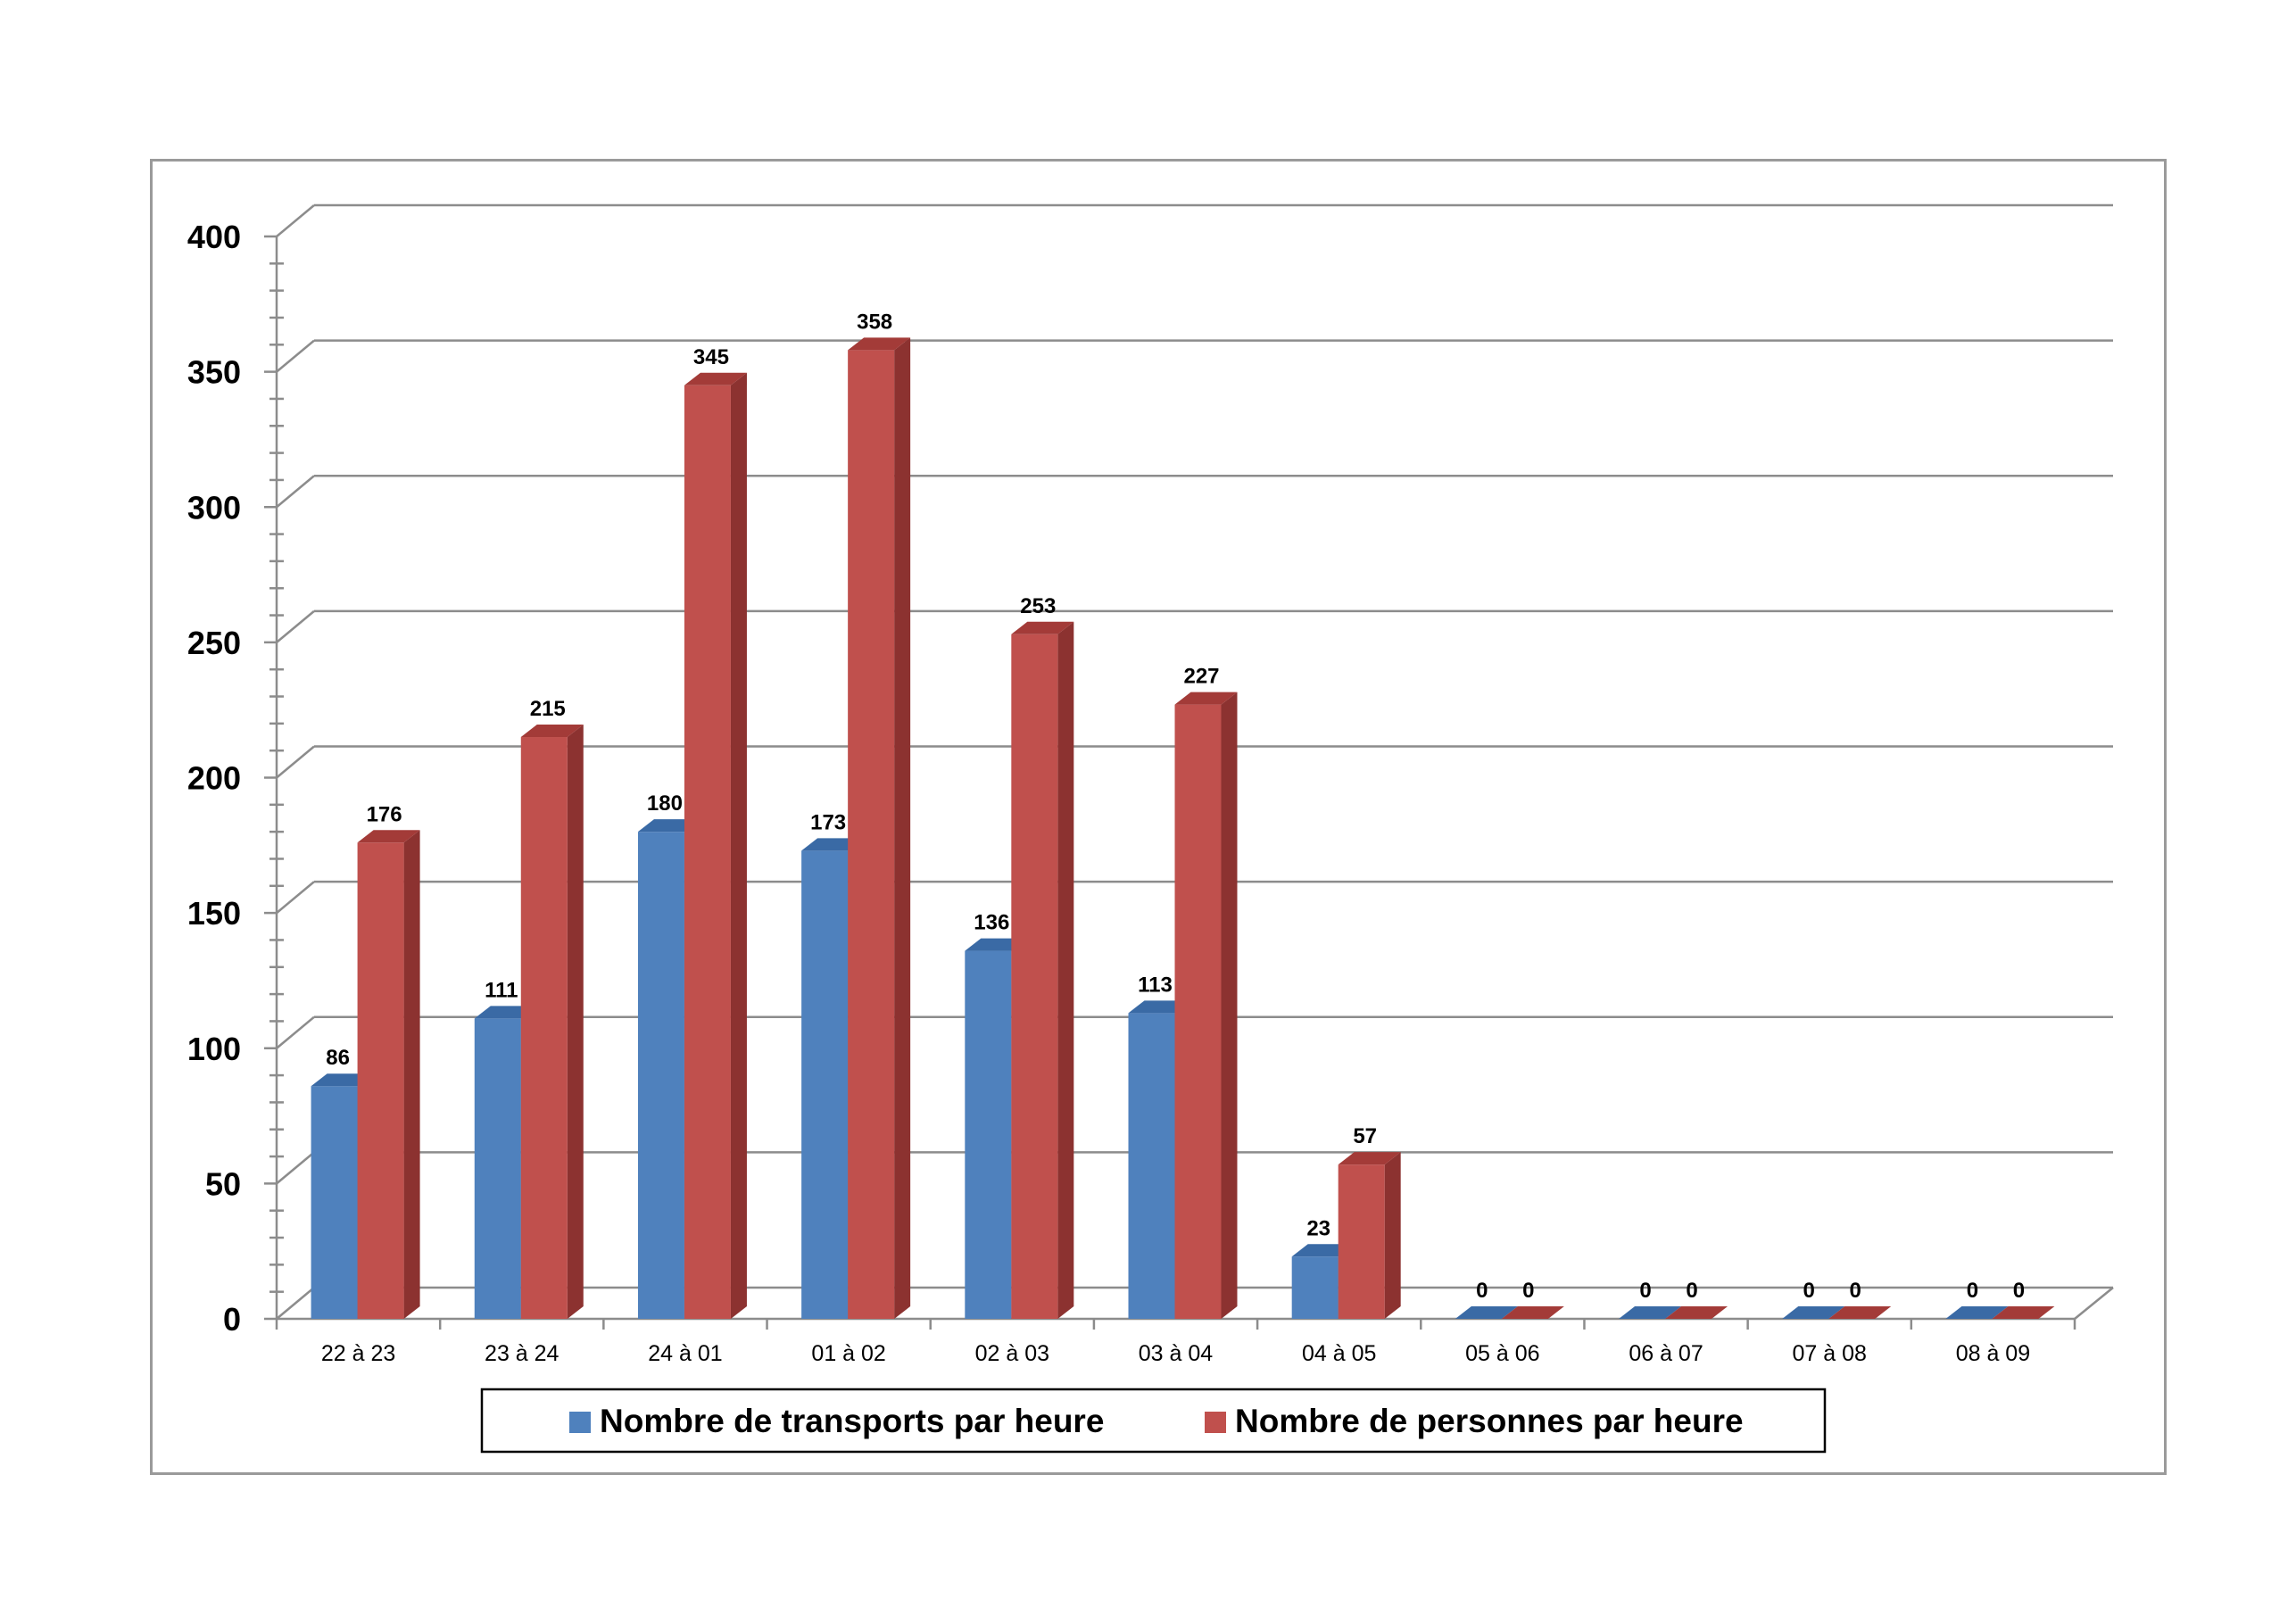  I want to click on data-label: 136, so click(991, 923).